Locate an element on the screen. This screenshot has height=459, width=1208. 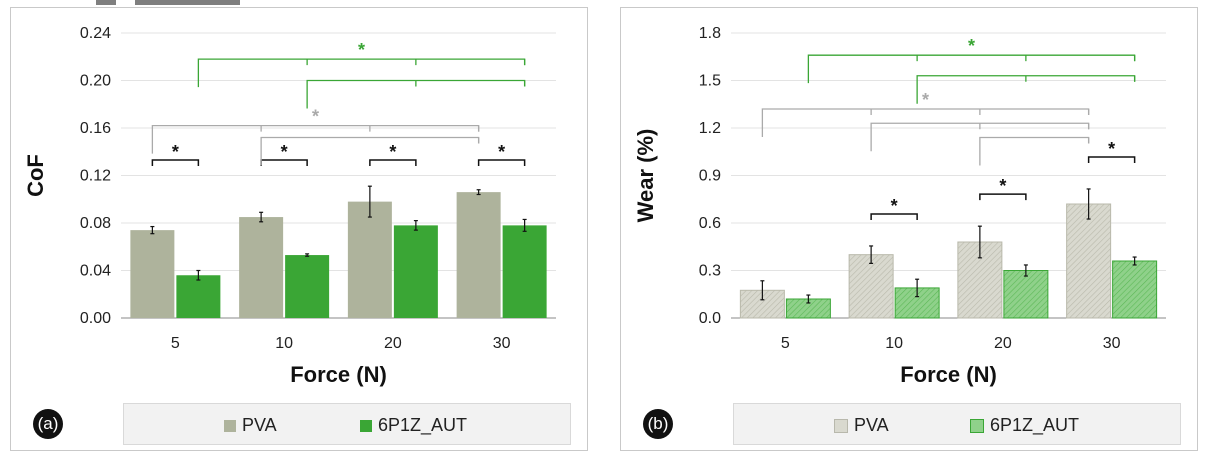
y-tick-label: 0.3 is located at coordinates (710, 271).